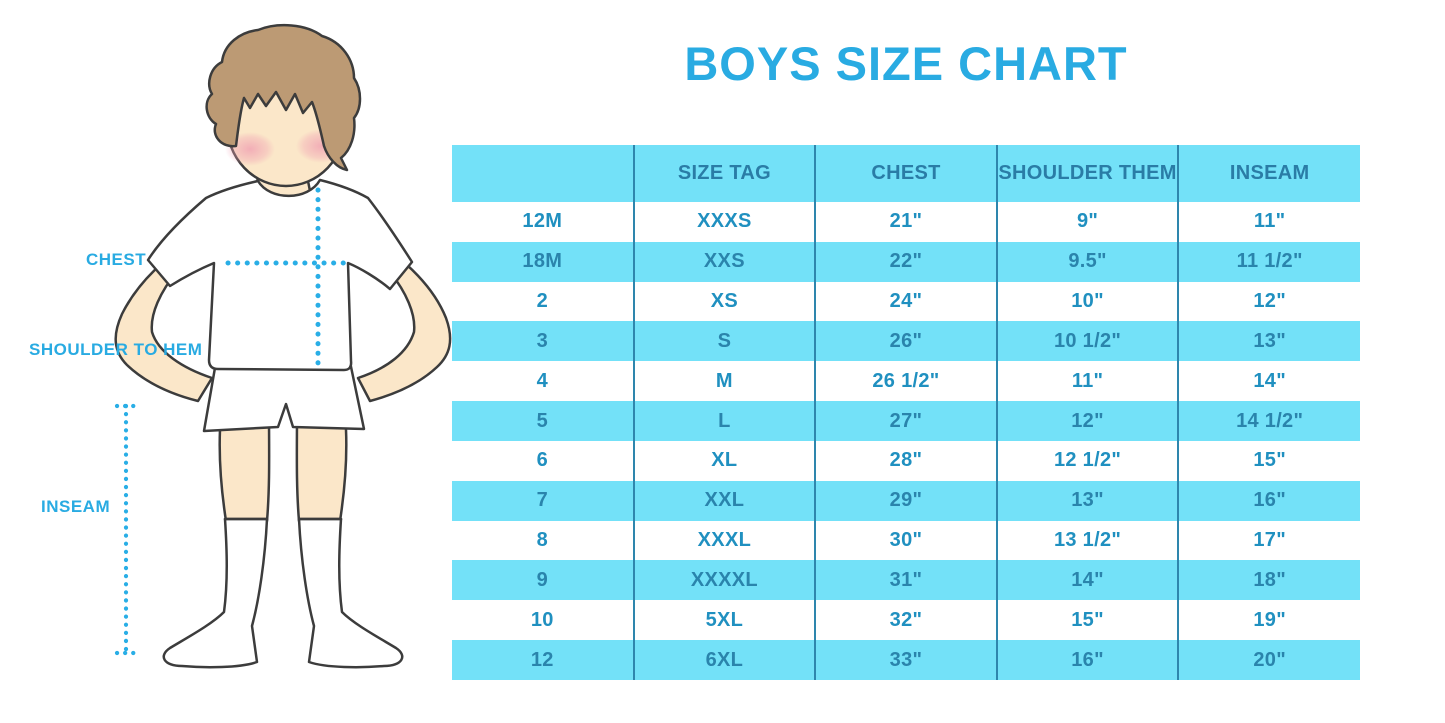 This screenshot has height=723, width=1445. I want to click on table-cell: 32", so click(905, 620).